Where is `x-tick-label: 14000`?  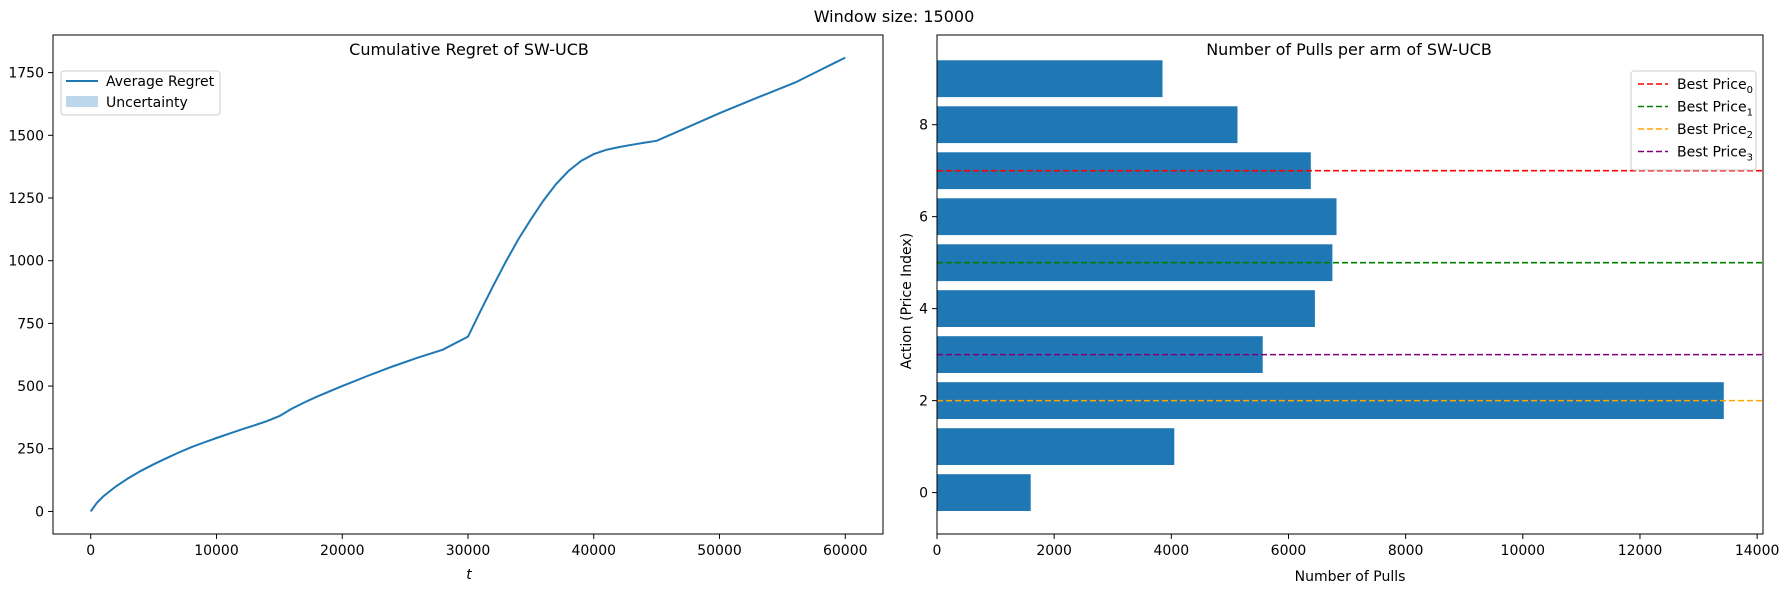 x-tick-label: 14000 is located at coordinates (1757, 551).